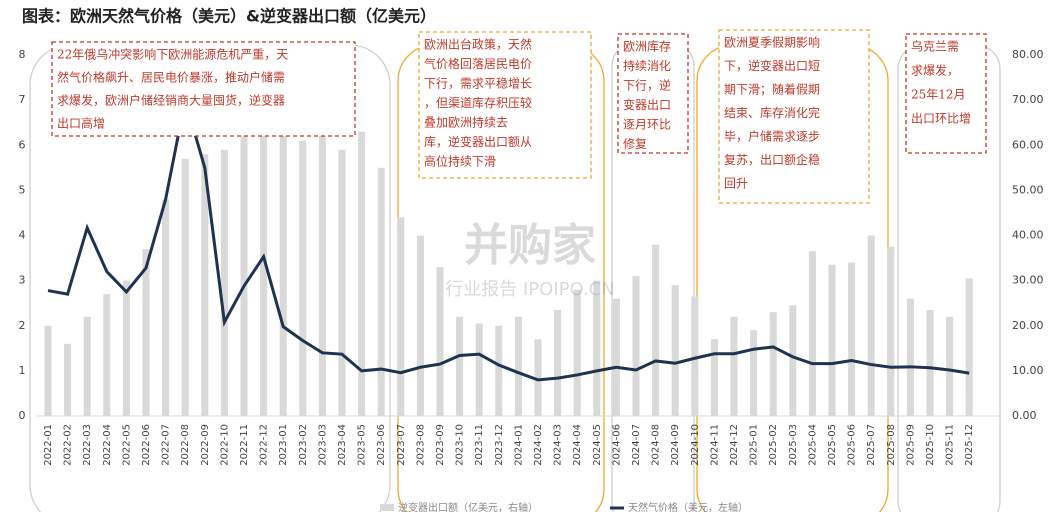  I want to click on x-tick-label: 2022-08, so click(185, 445).